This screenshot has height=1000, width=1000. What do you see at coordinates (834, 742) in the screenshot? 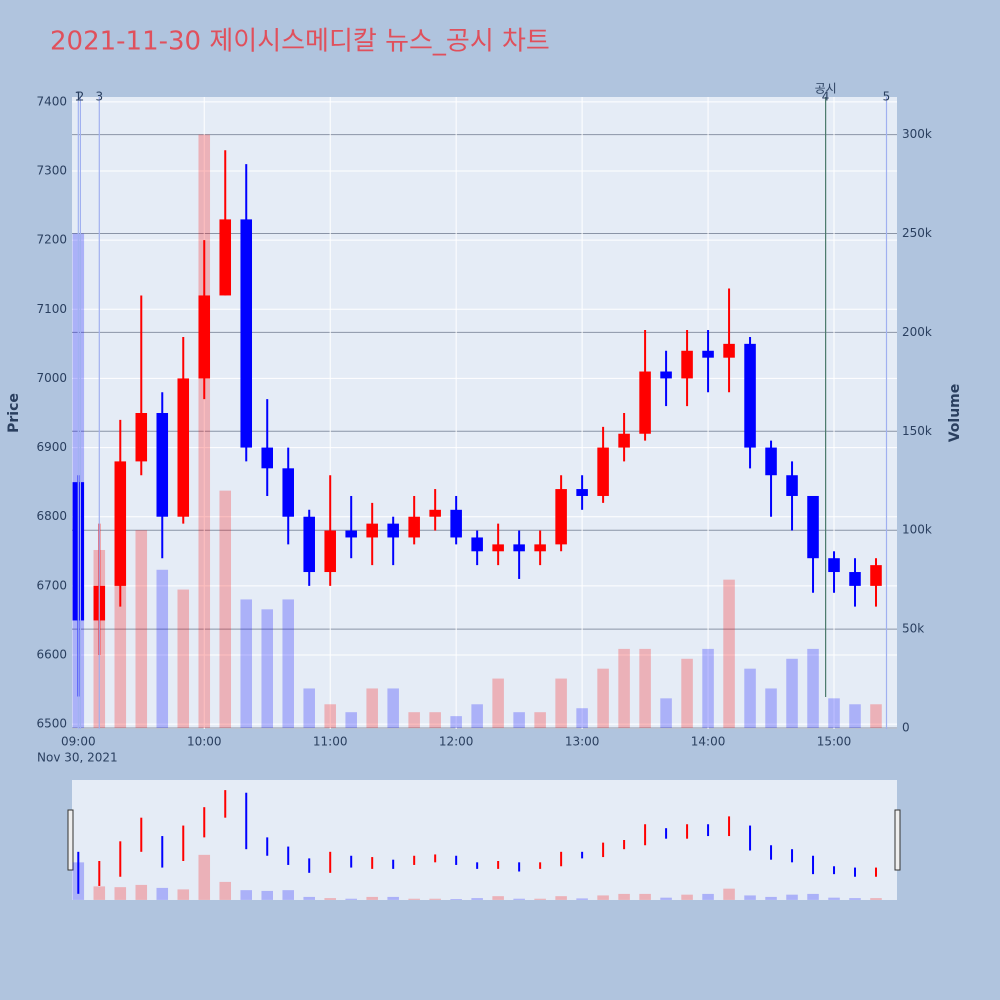
I see `x-tick-label: 15:00` at bounding box center [834, 742].